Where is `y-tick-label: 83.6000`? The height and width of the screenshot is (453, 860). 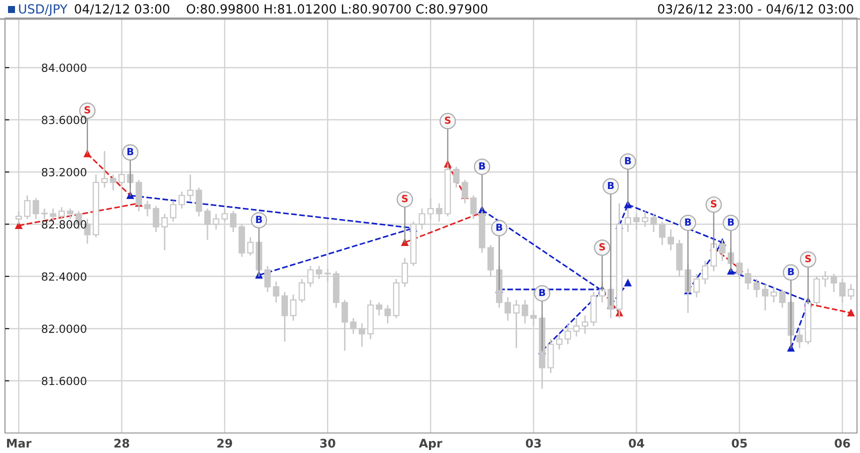
y-tick-label: 83.6000 is located at coordinates (64, 120).